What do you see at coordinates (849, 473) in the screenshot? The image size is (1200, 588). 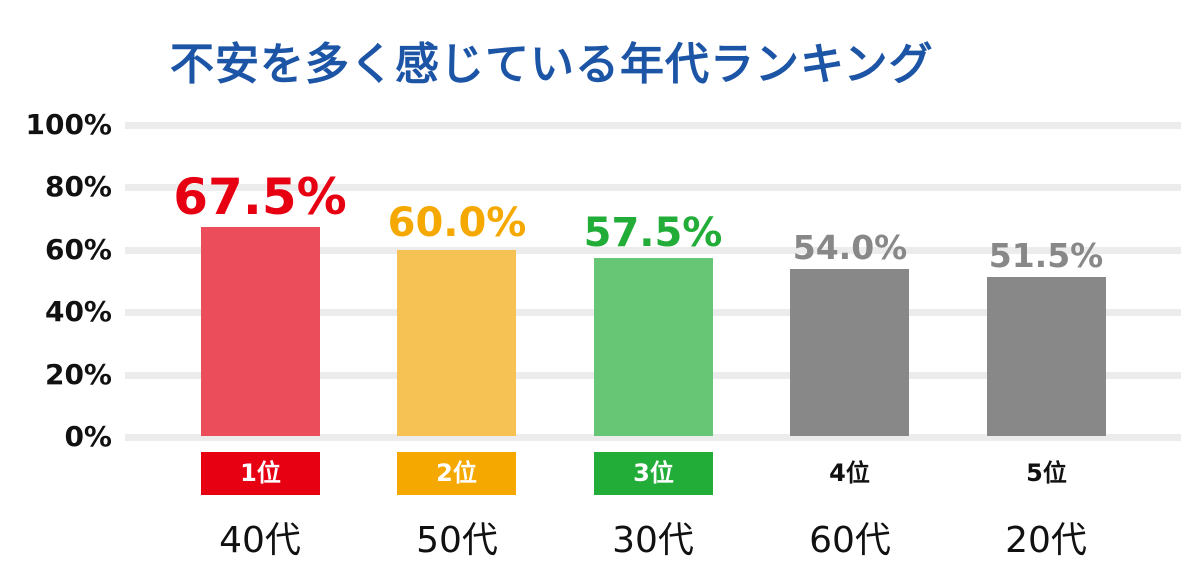 I see `rank-label-4: 4位` at bounding box center [849, 473].